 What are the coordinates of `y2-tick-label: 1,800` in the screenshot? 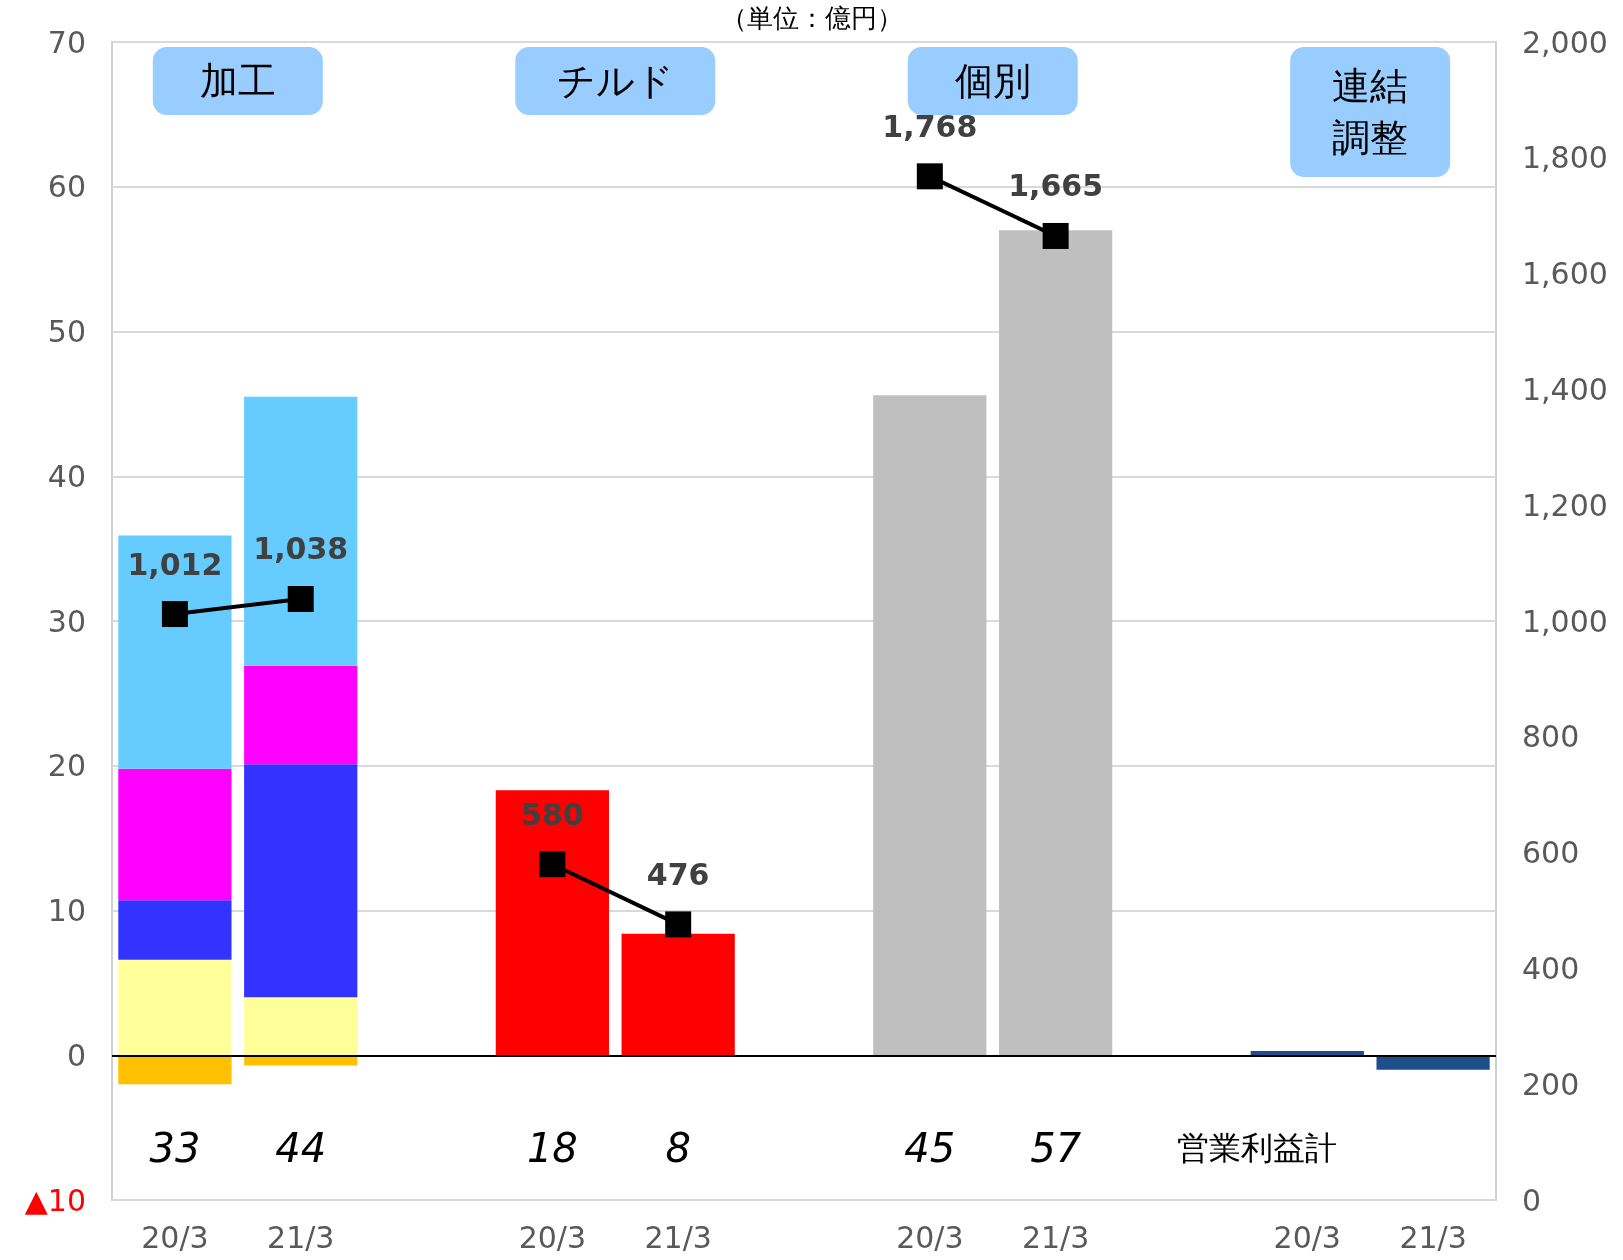 It's located at (1565, 158).